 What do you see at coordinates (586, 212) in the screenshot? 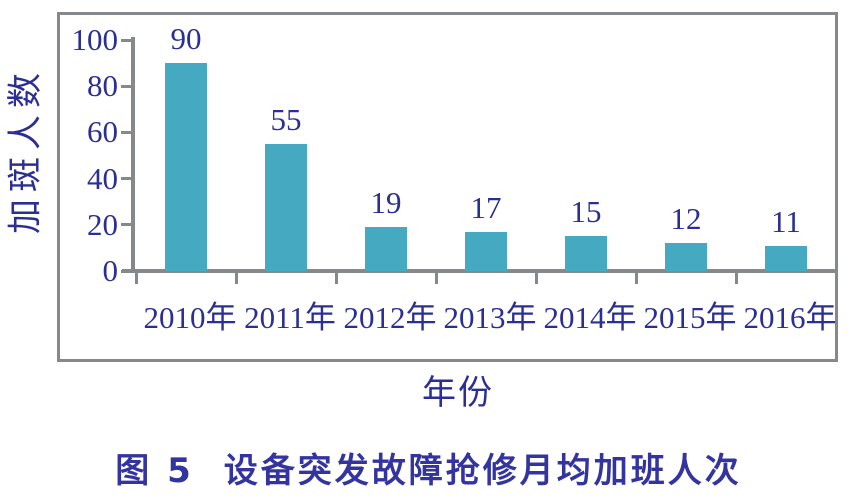
I see `bar-value-label: 15` at bounding box center [586, 212].